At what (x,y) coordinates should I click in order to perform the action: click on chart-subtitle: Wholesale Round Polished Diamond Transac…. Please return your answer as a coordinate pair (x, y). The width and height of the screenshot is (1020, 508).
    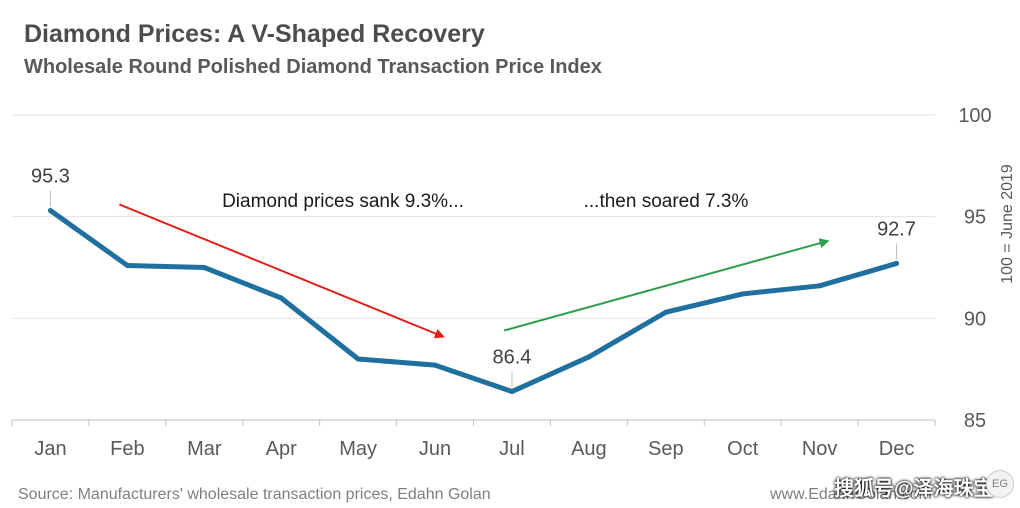
    Looking at the image, I should click on (313, 67).